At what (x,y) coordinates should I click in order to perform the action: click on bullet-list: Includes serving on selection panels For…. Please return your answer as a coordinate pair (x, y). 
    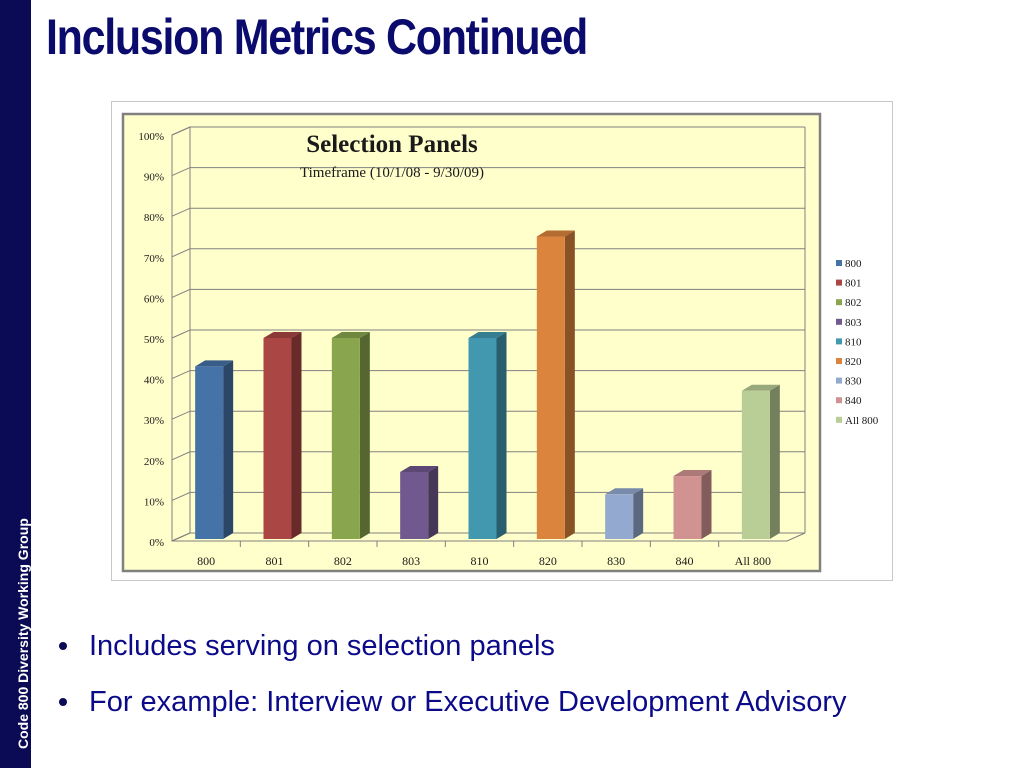
    Looking at the image, I should click on (451, 684).